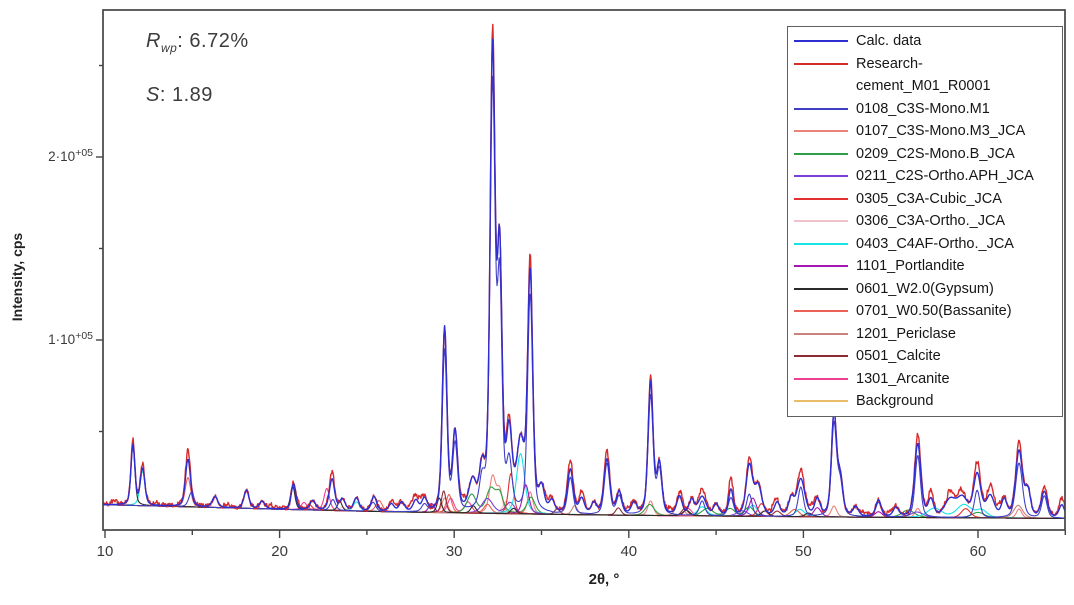  Describe the element at coordinates (945, 176) in the screenshot. I see `legend-label: 0211_C2S-Ortho.APH_JCA` at that location.